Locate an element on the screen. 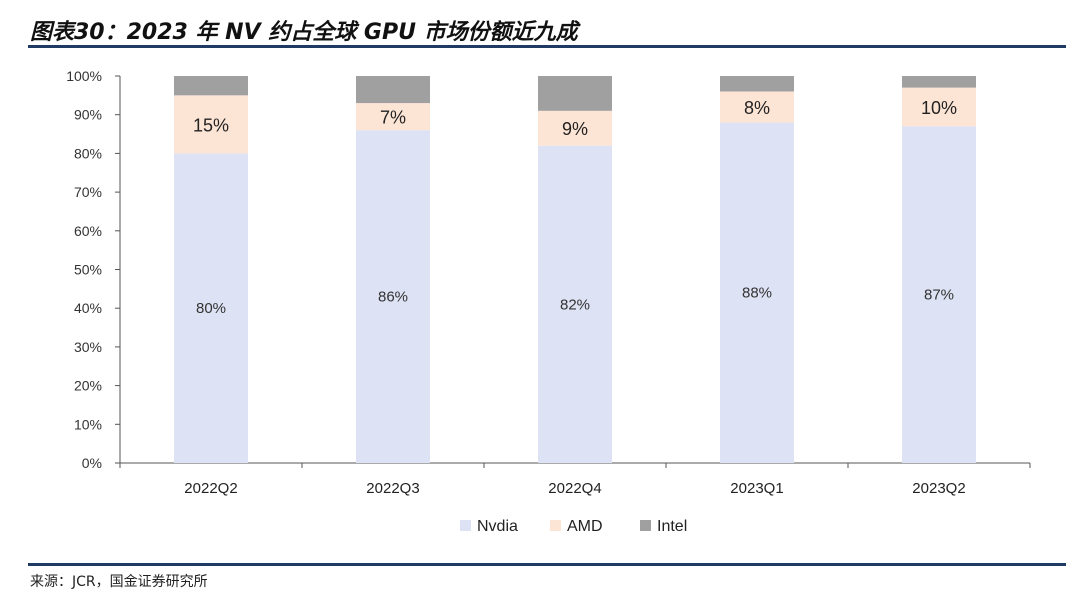 The image size is (1080, 593). data-label-nvdia: 87% is located at coordinates (939, 295).